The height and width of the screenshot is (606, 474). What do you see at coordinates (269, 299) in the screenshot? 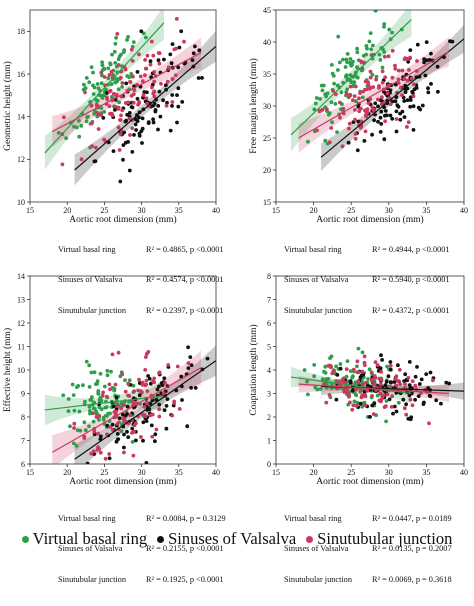
I see `y-tick-label: 7` at bounding box center [269, 299].